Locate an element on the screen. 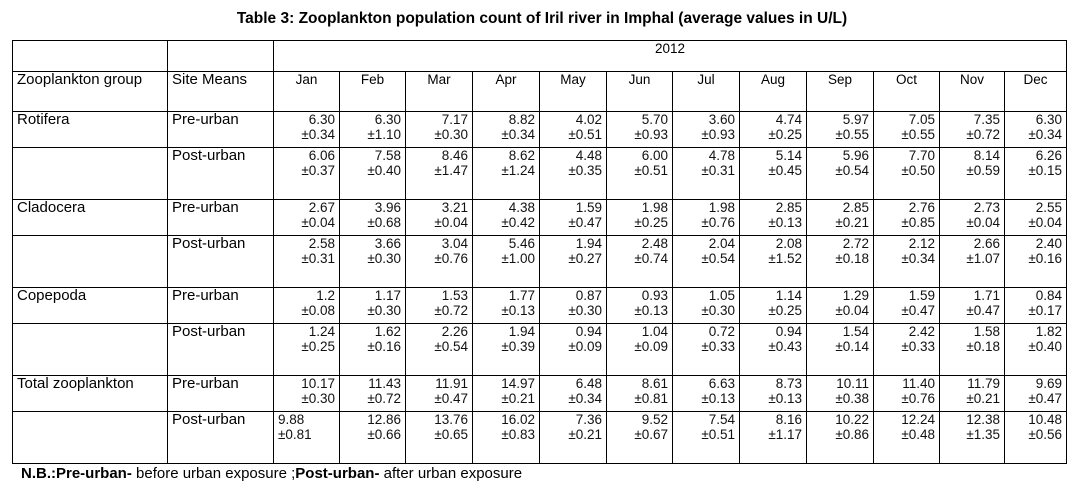  mean-value: 0.72 is located at coordinates (721, 332).